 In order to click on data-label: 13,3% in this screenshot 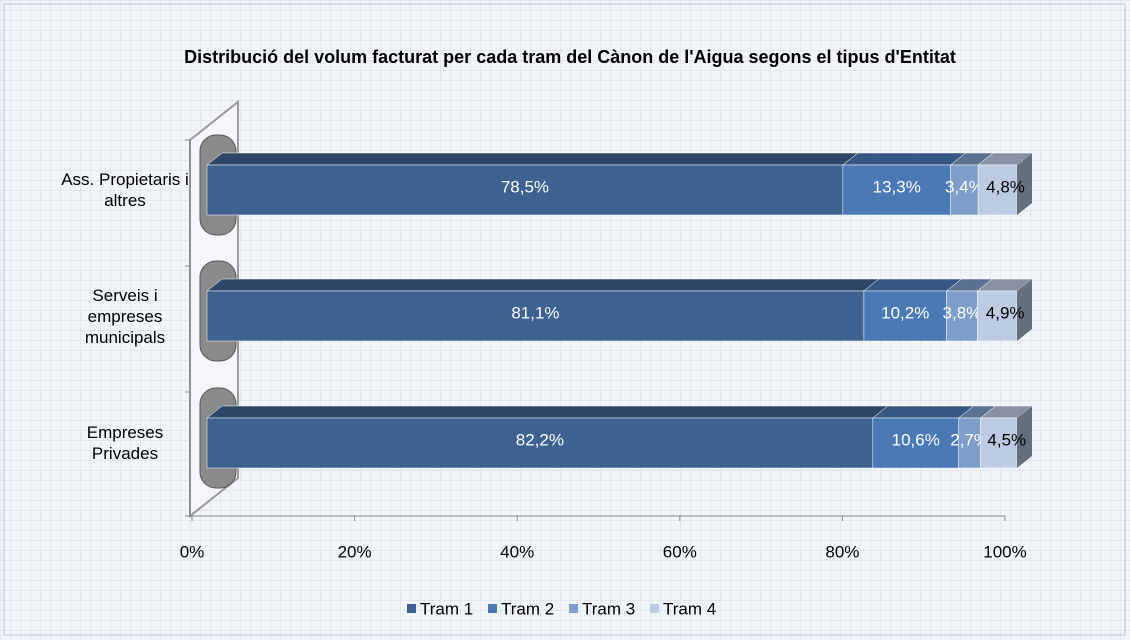, I will do `click(897, 186)`.